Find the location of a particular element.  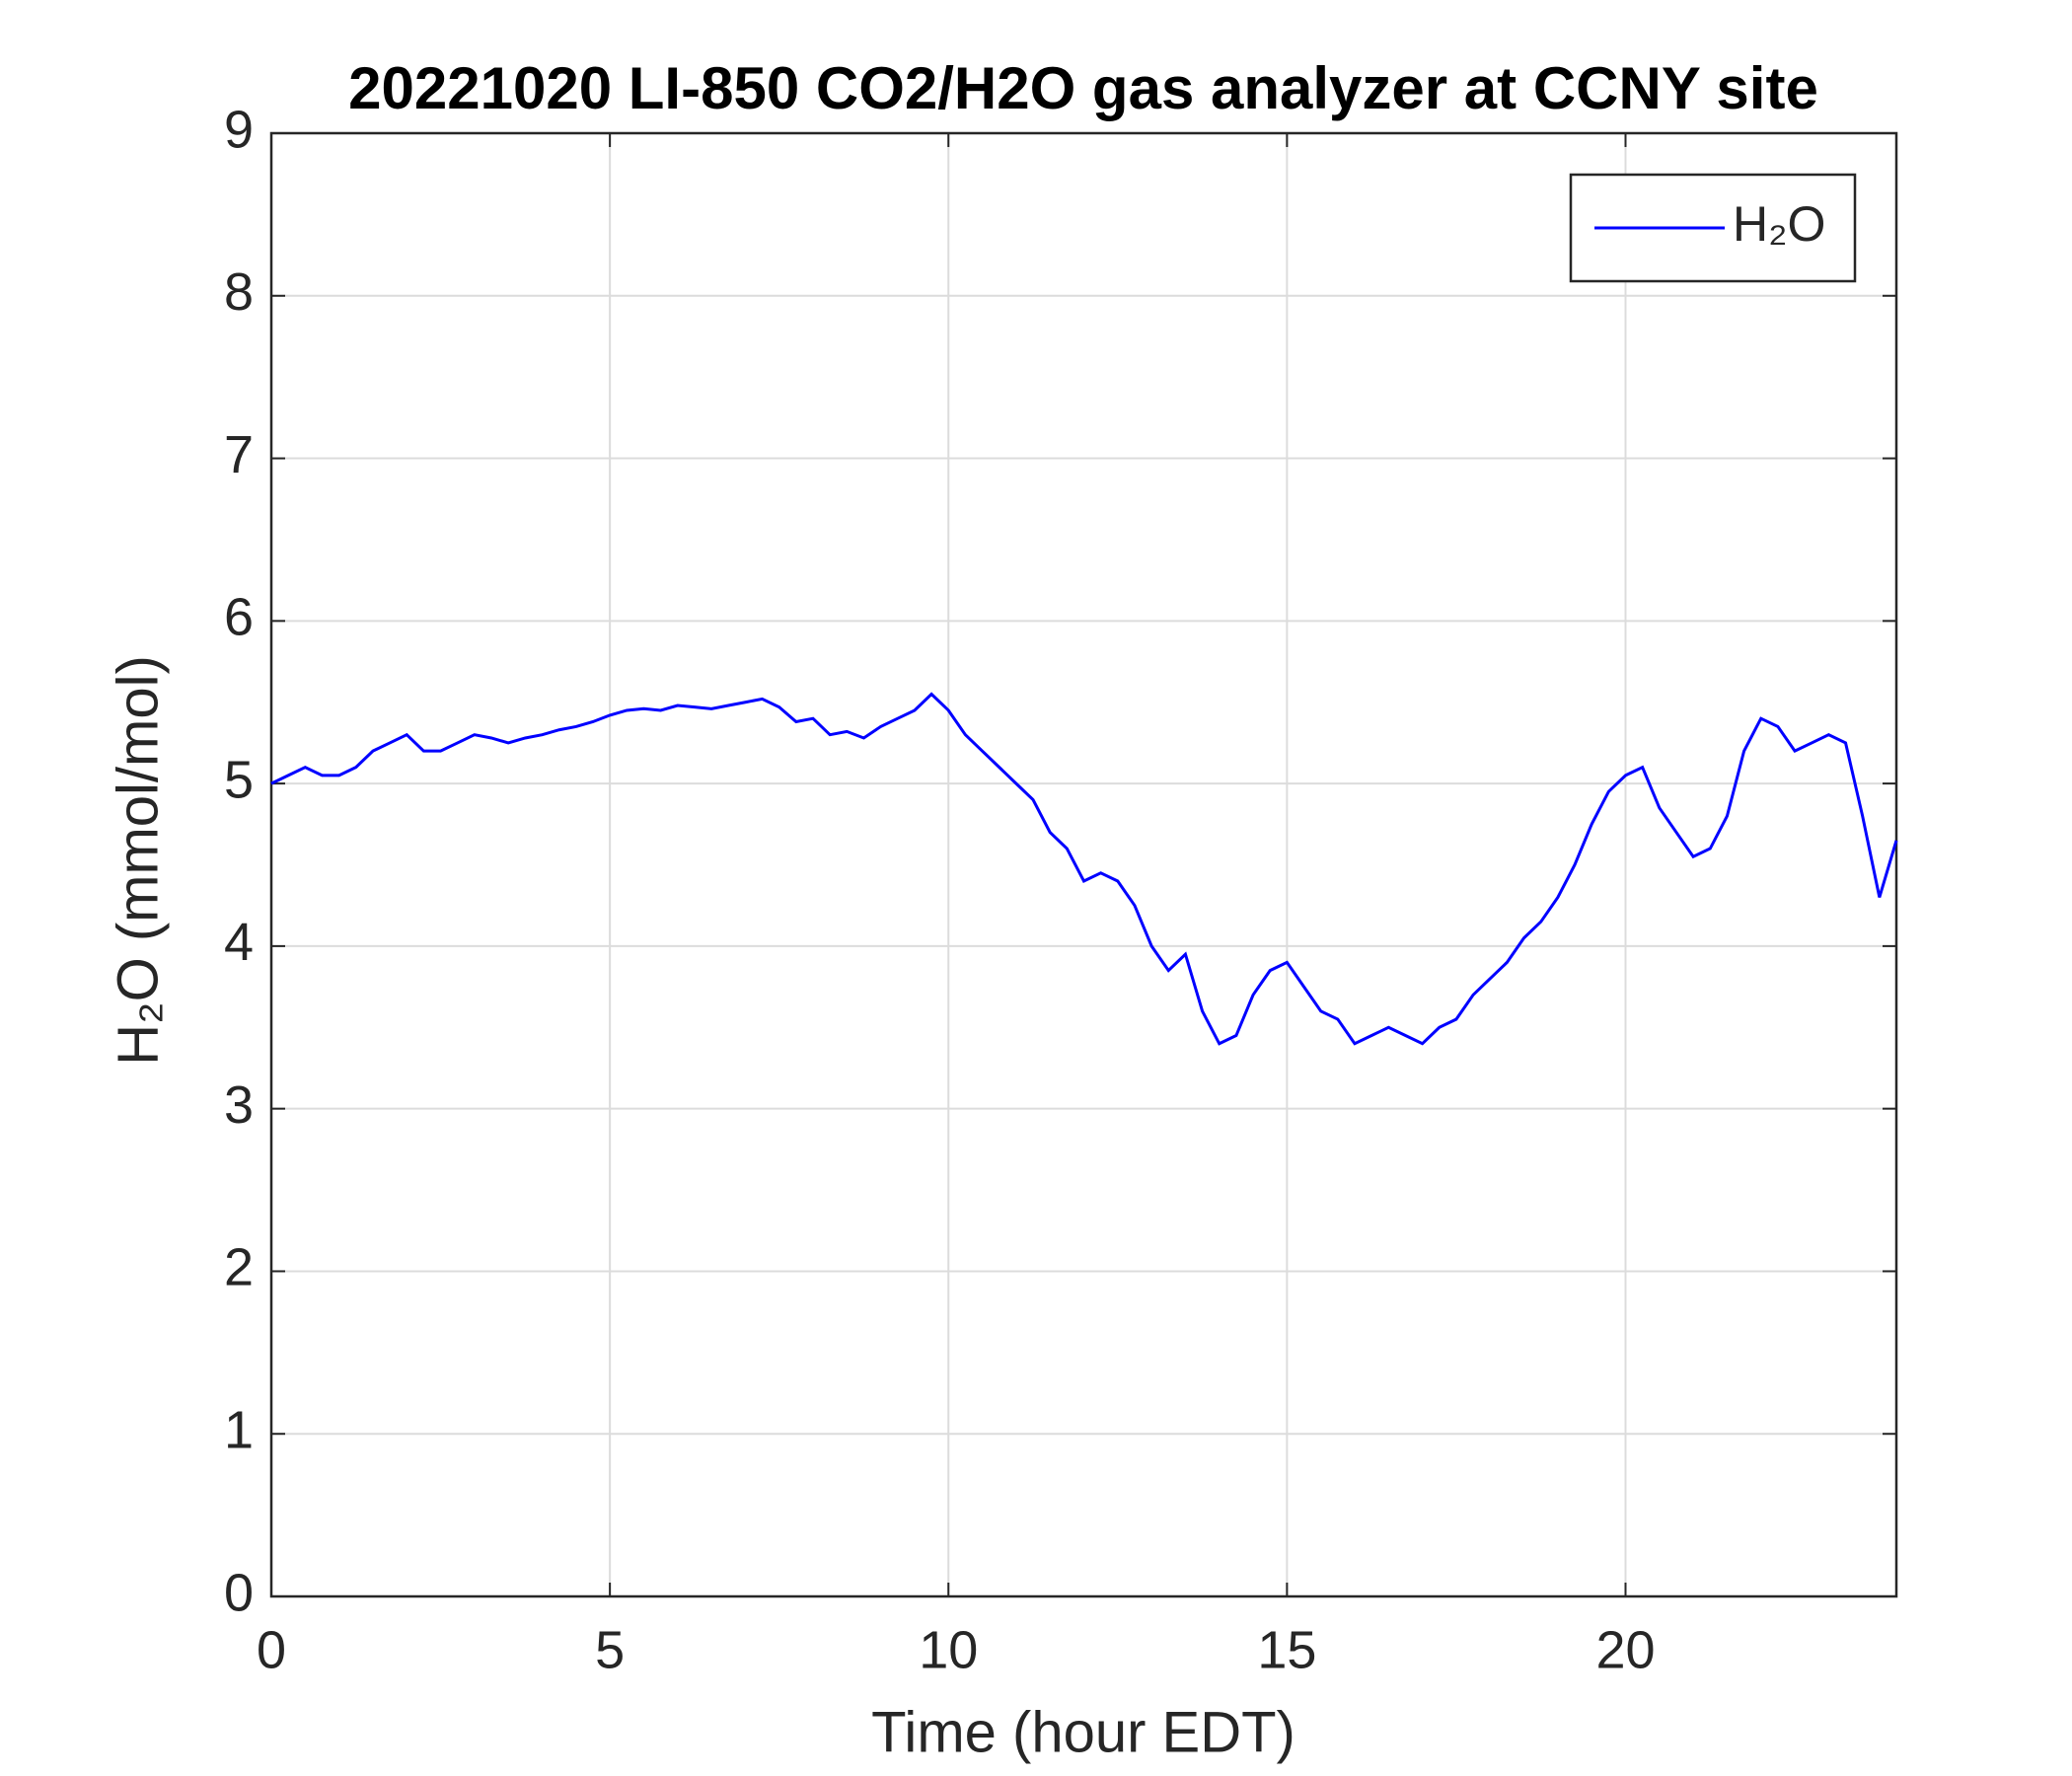

y-tick-label: 5 is located at coordinates (239, 780).